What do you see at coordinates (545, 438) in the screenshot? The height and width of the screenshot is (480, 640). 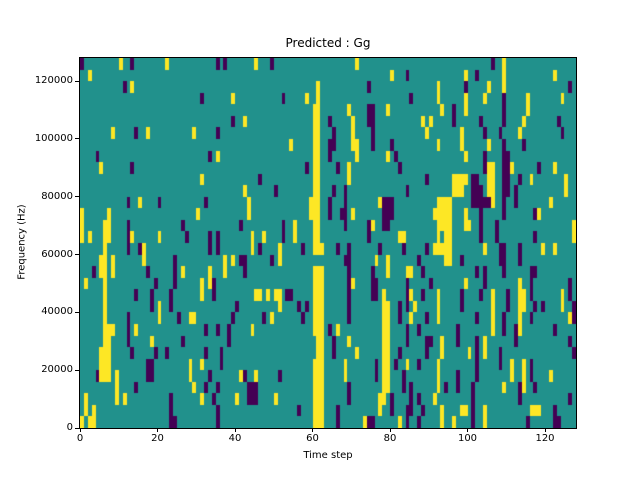 I see `x-tick-label: 120` at bounding box center [545, 438].